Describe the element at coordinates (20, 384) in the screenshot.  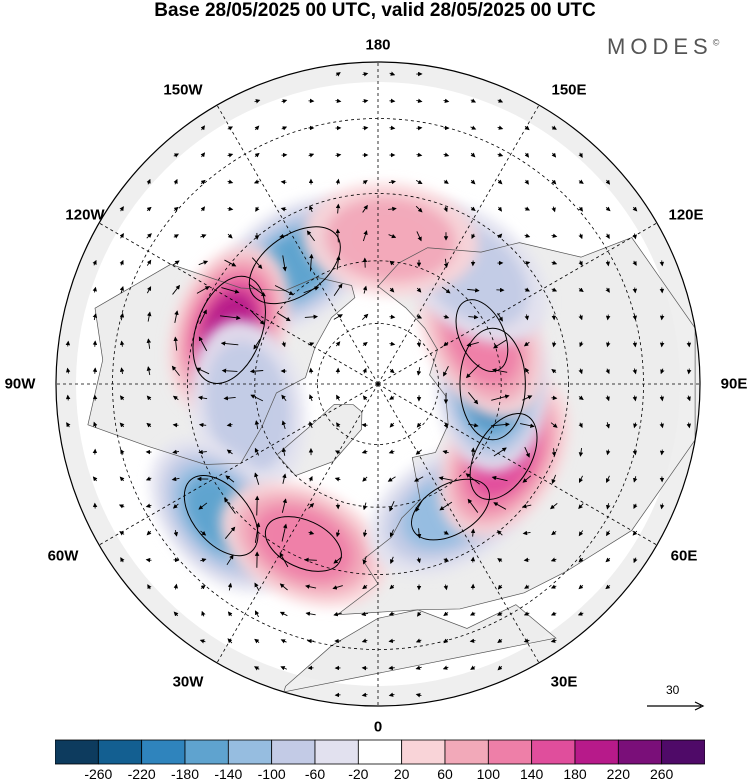
I see `lon-label-90w: 90W` at that location.